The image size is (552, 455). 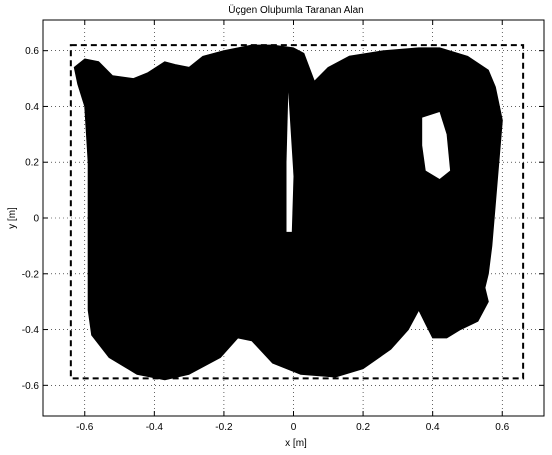 I want to click on right-gap, so click(x=436, y=145).